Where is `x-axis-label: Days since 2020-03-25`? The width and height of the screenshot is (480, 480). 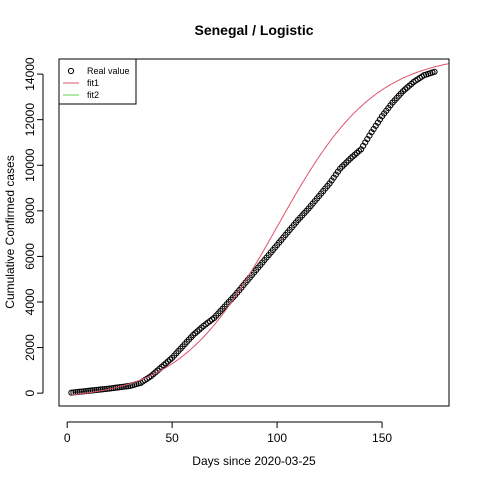 x-axis-label: Days since 2020-03-25 is located at coordinates (254, 461).